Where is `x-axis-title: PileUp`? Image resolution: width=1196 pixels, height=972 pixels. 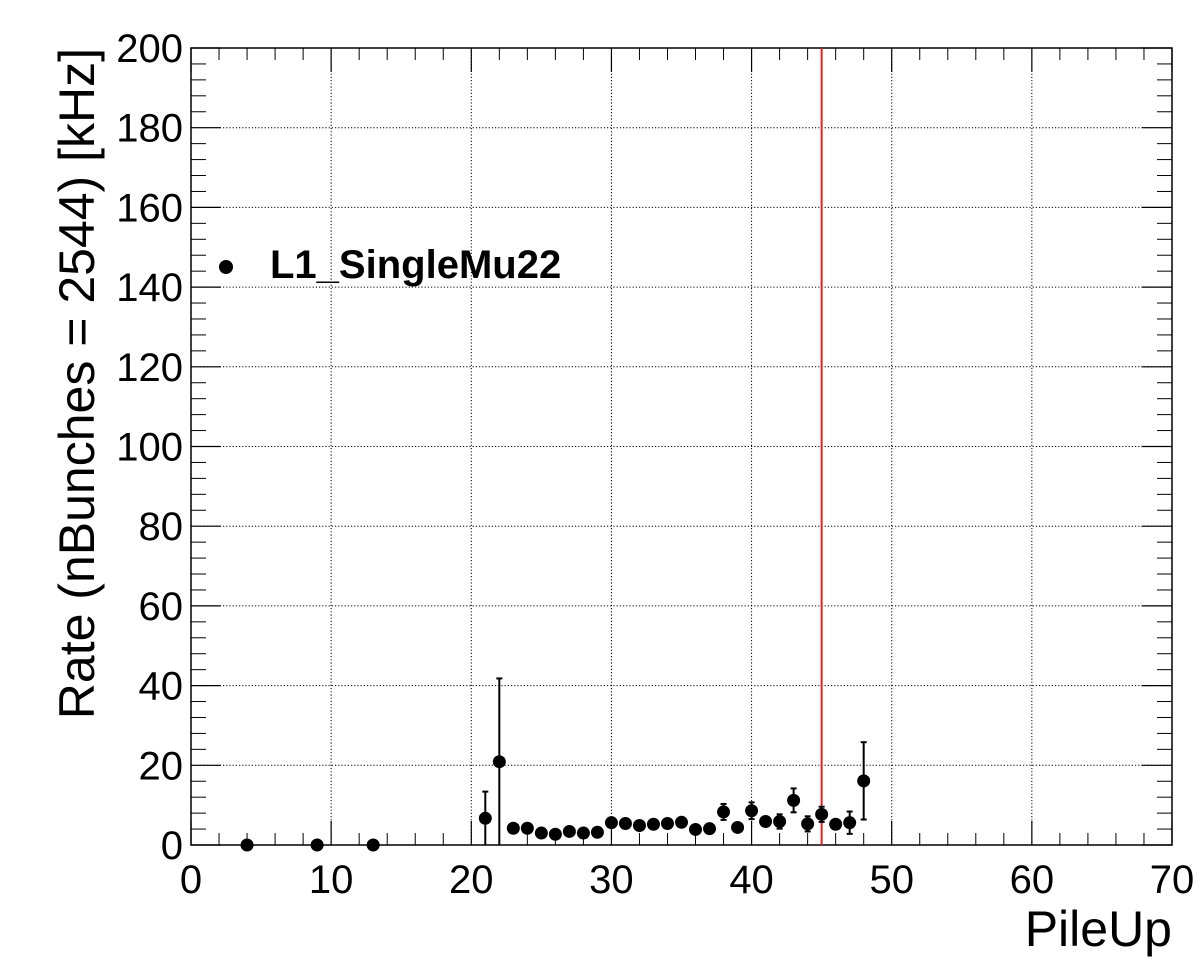
x-axis-title: PileUp is located at coordinates (1098, 929).